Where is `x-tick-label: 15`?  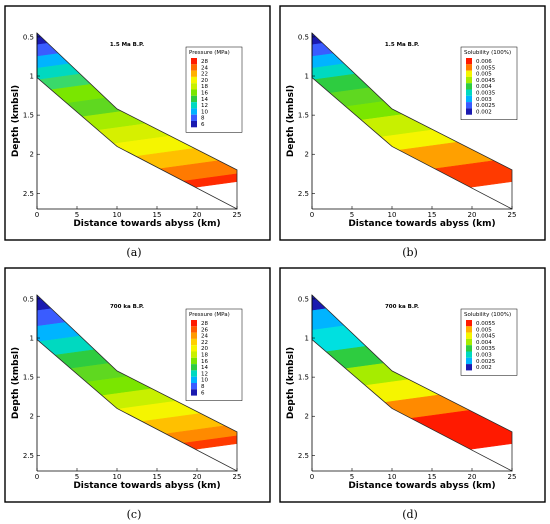 x-tick-label: 15 is located at coordinates (432, 215).